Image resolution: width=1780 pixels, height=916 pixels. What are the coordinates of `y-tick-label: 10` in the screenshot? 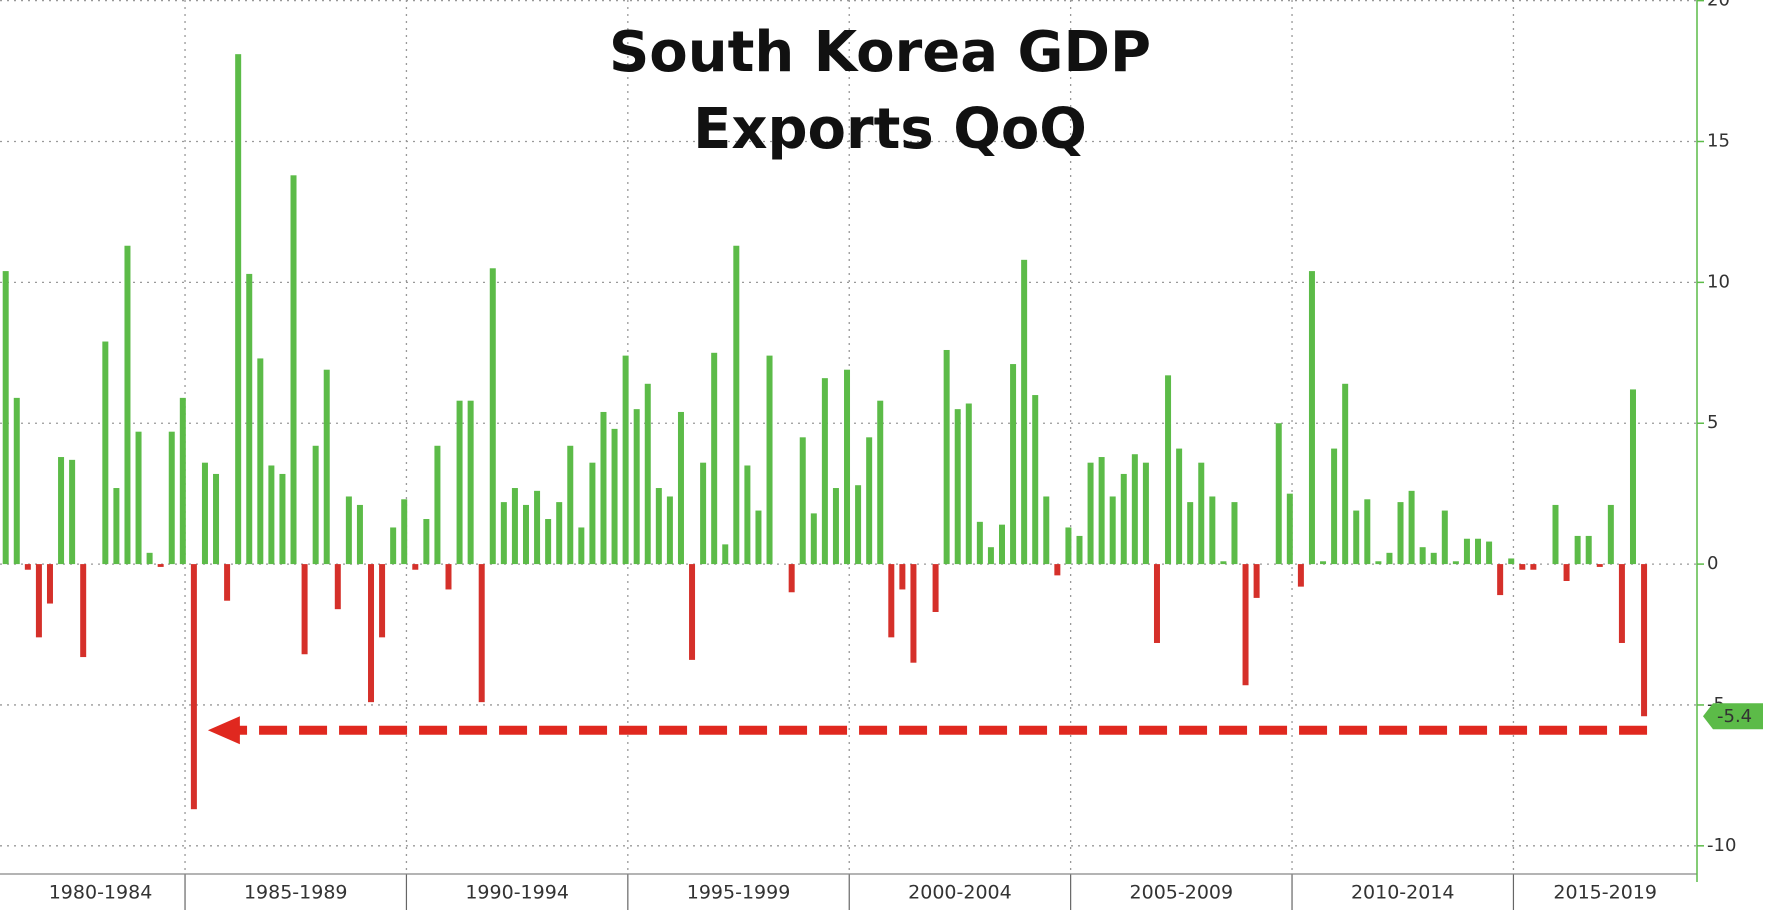 It's located at (1718, 281).